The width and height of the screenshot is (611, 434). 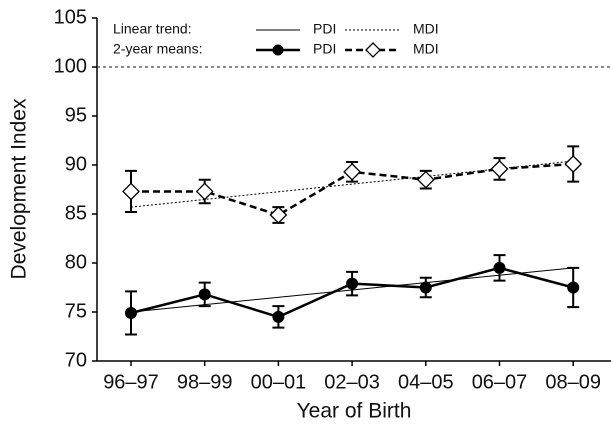 What do you see at coordinates (131, 382) in the screenshot?
I see `x-tick-label: 96–97` at bounding box center [131, 382].